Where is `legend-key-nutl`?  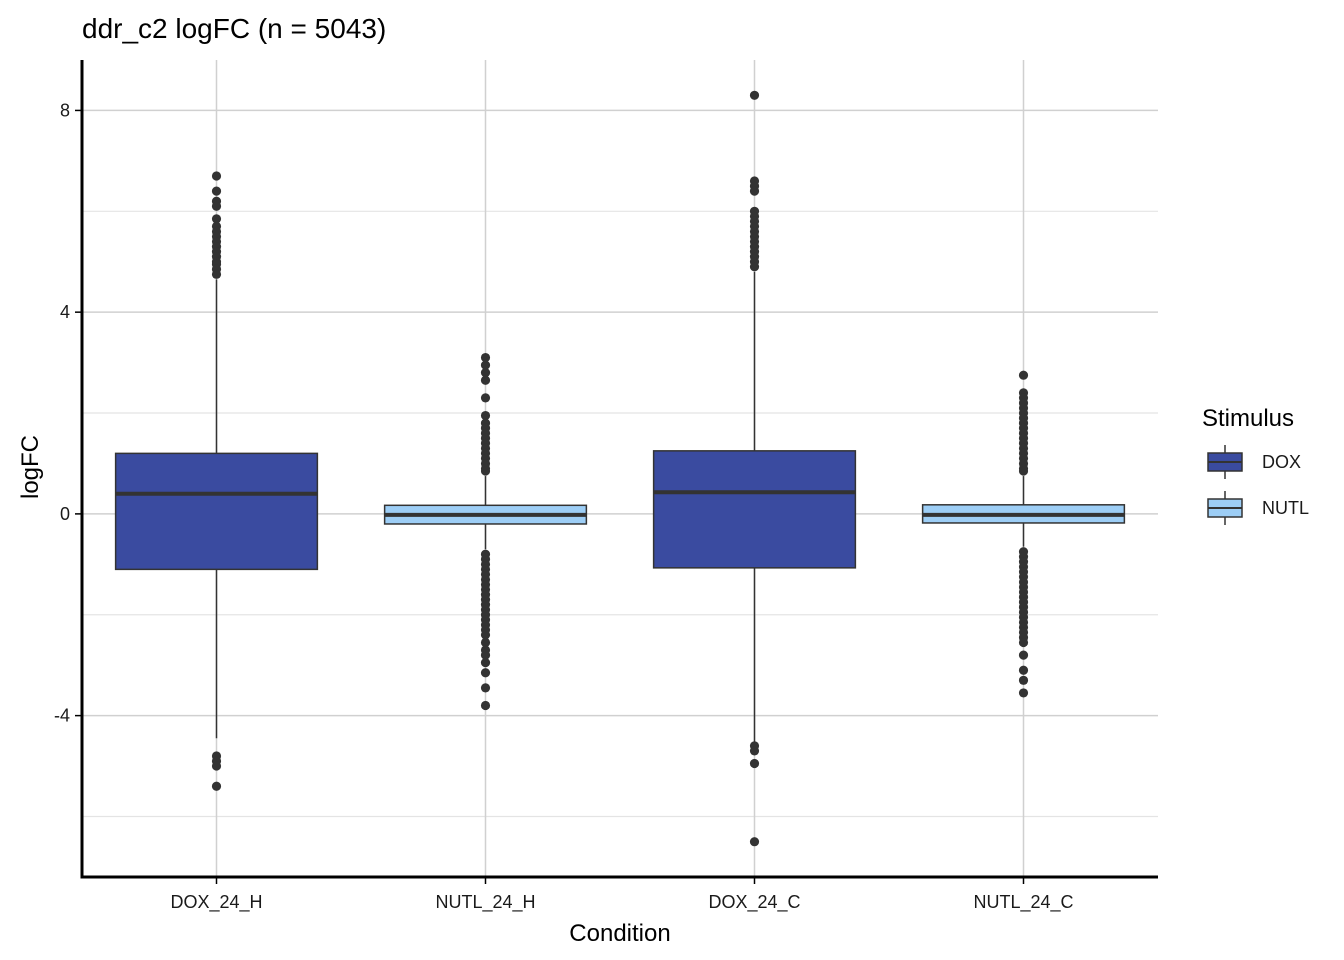 legend-key-nutl is located at coordinates (1225, 508).